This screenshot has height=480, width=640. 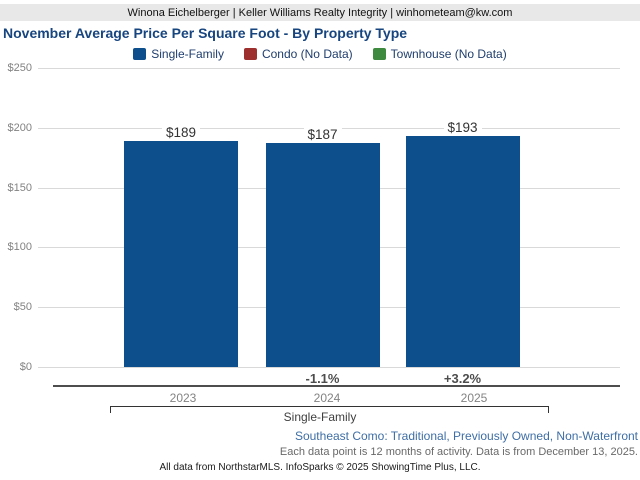 What do you see at coordinates (448, 54) in the screenshot?
I see `legend-label: Townhouse (No Data)` at bounding box center [448, 54].